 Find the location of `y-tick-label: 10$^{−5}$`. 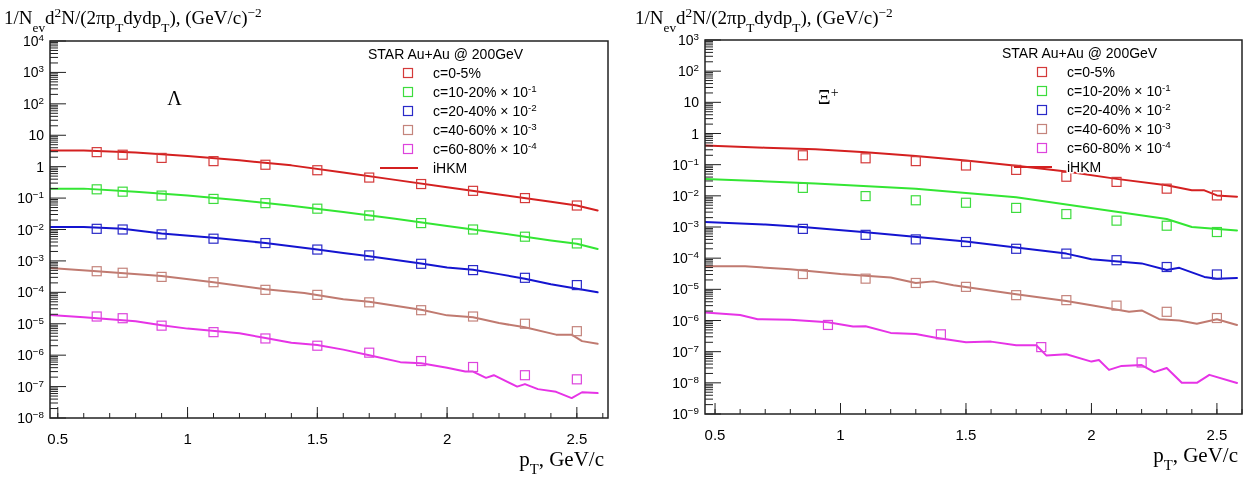

y-tick-label: 10$^{−5}$ is located at coordinates (31, 323).